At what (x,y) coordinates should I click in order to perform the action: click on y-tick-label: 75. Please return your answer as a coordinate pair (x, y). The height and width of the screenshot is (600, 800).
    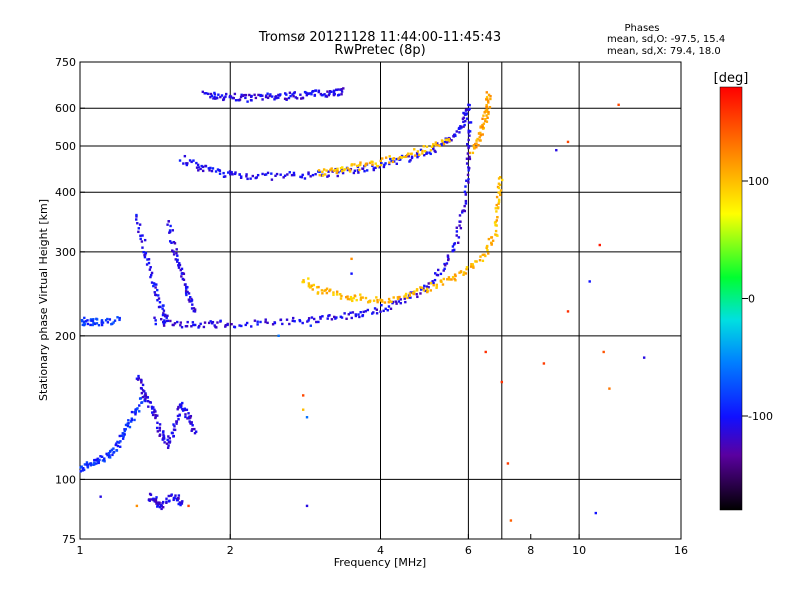
    Looking at the image, I should click on (69, 539).